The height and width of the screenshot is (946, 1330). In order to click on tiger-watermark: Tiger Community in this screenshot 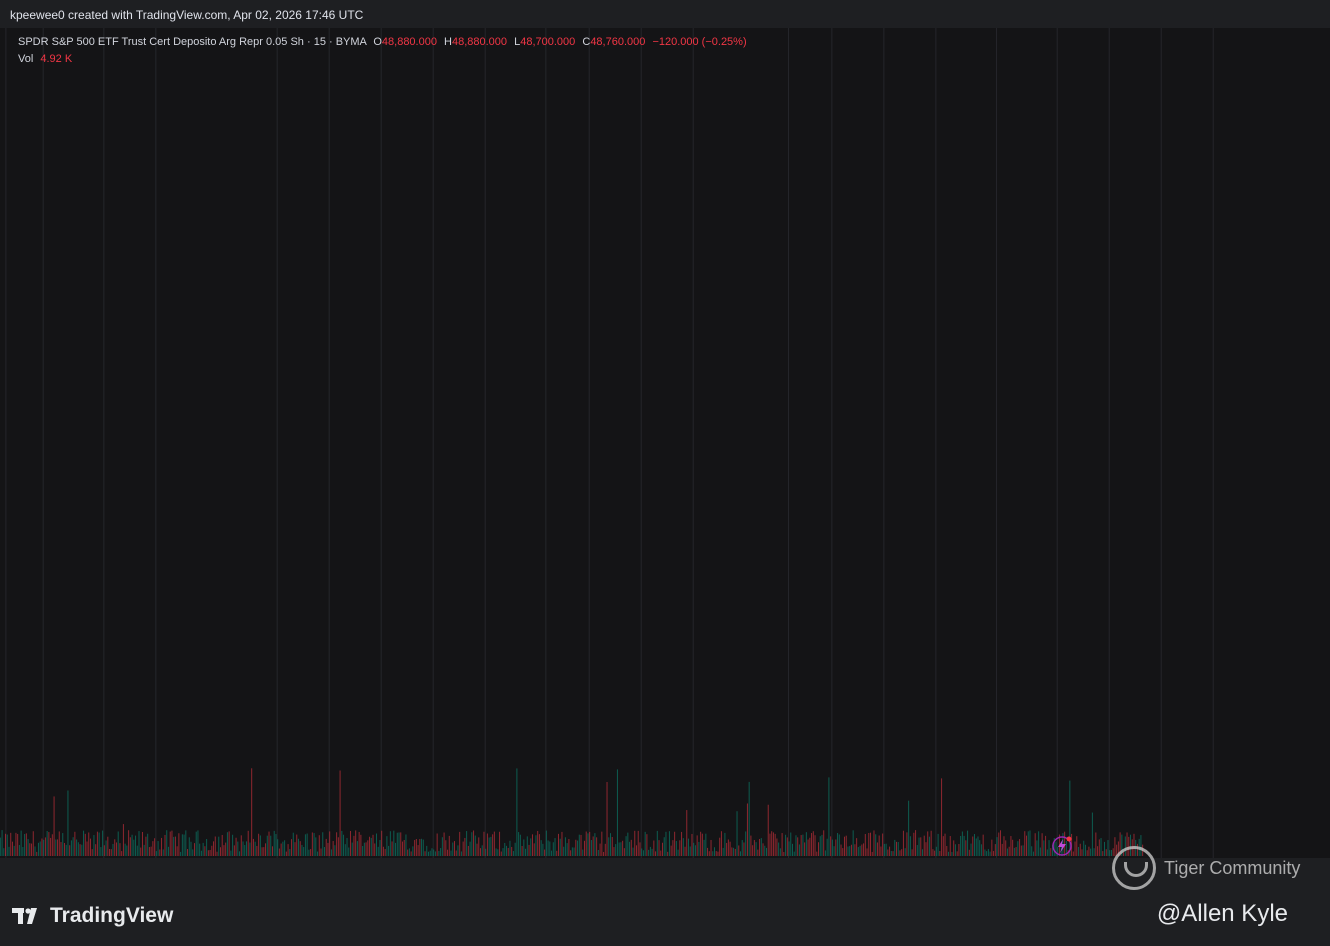, I will do `click(1206, 868)`.